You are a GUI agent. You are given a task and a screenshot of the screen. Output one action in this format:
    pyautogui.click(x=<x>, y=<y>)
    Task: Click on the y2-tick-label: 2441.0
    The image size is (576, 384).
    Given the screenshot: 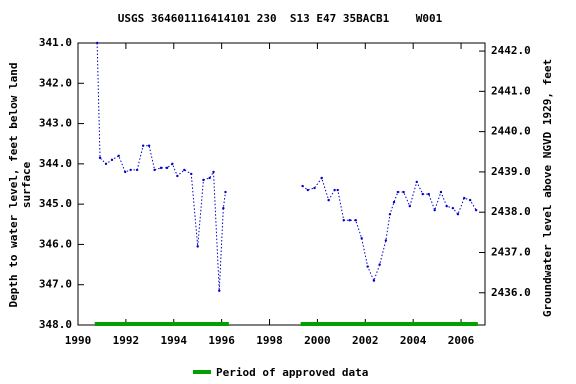 What is the action you would take?
    pyautogui.click(x=511, y=90)
    